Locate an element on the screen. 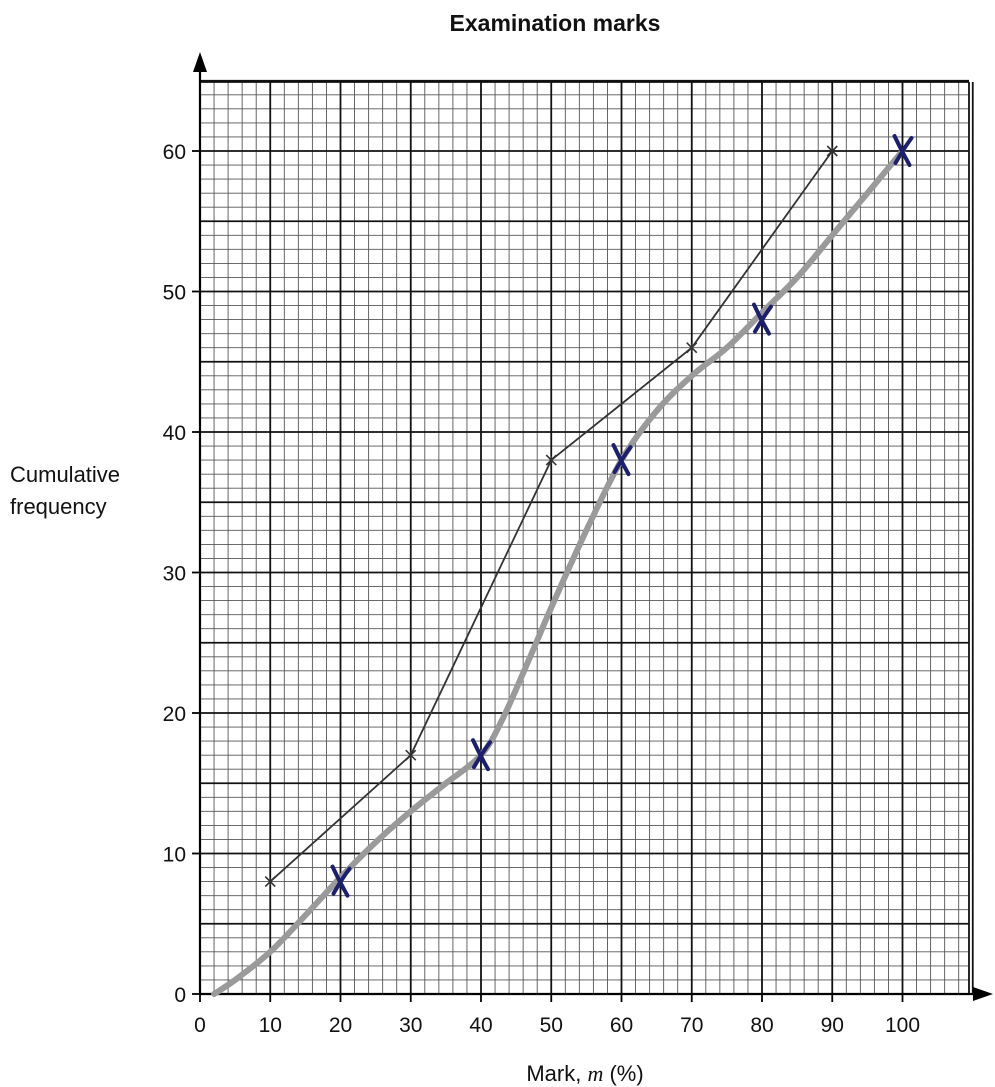  x-tick-label: 40 is located at coordinates (480, 1025).